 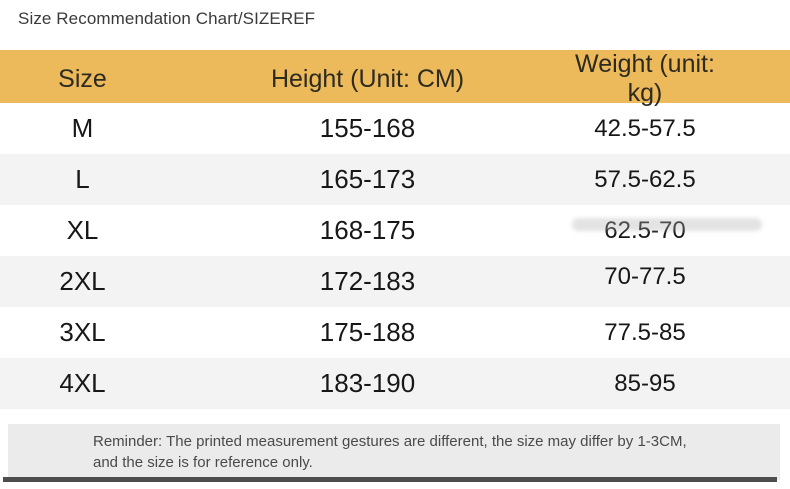 I want to click on cell-weight: 57.5-62.5, so click(x=645, y=179).